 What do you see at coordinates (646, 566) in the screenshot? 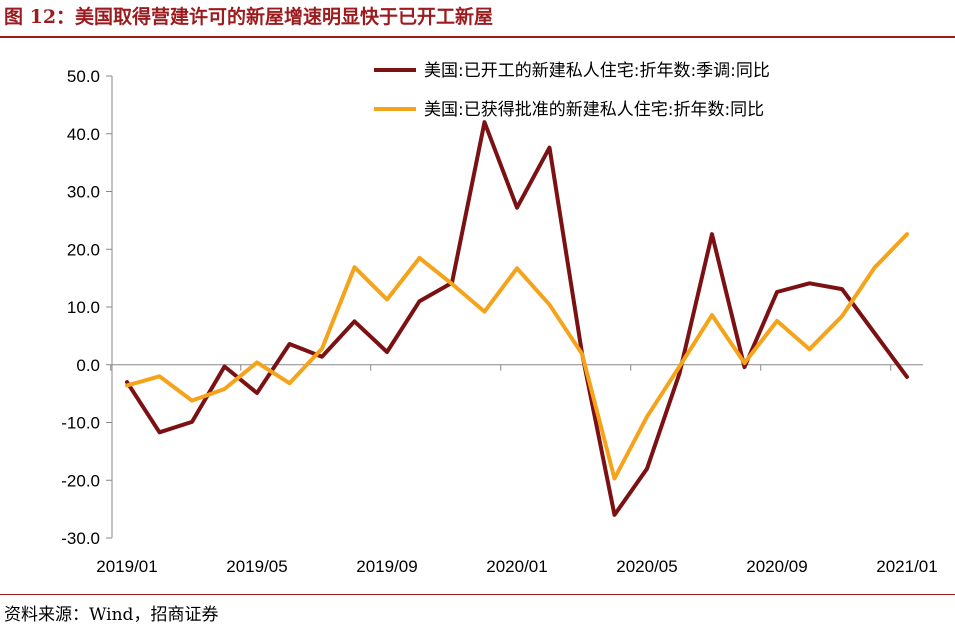
I see `x-tick-label: 2020/05` at bounding box center [646, 566].